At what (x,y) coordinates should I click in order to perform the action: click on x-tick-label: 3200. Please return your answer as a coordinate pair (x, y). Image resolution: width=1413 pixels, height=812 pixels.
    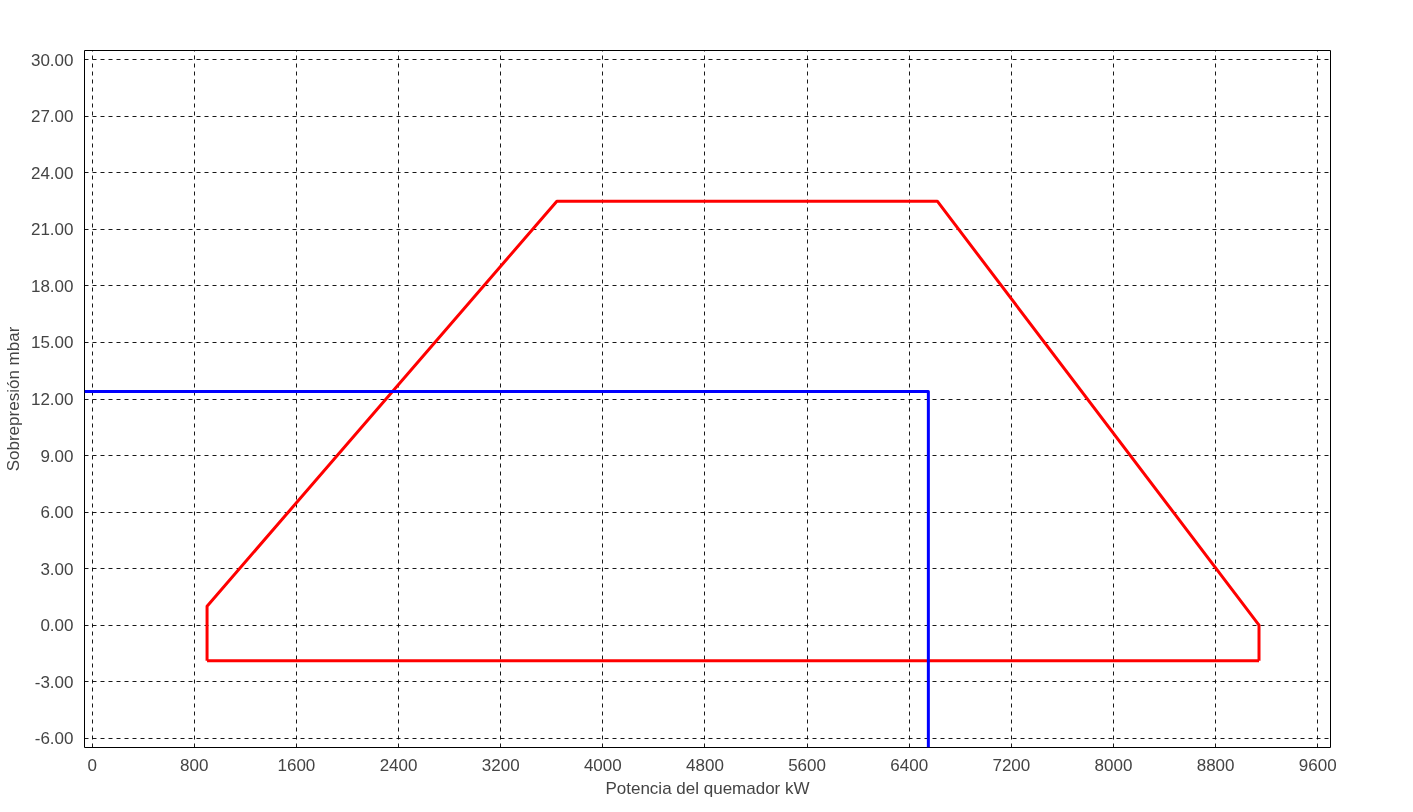
    Looking at the image, I should click on (500, 765).